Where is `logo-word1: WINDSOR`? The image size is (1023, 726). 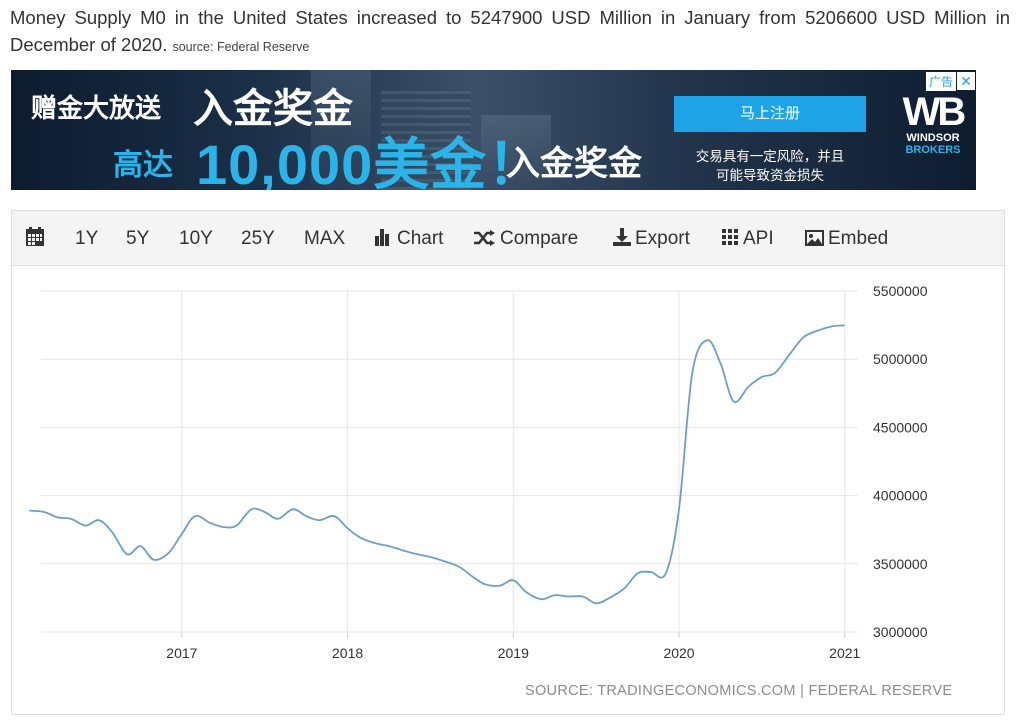 logo-word1: WINDSOR is located at coordinates (933, 138).